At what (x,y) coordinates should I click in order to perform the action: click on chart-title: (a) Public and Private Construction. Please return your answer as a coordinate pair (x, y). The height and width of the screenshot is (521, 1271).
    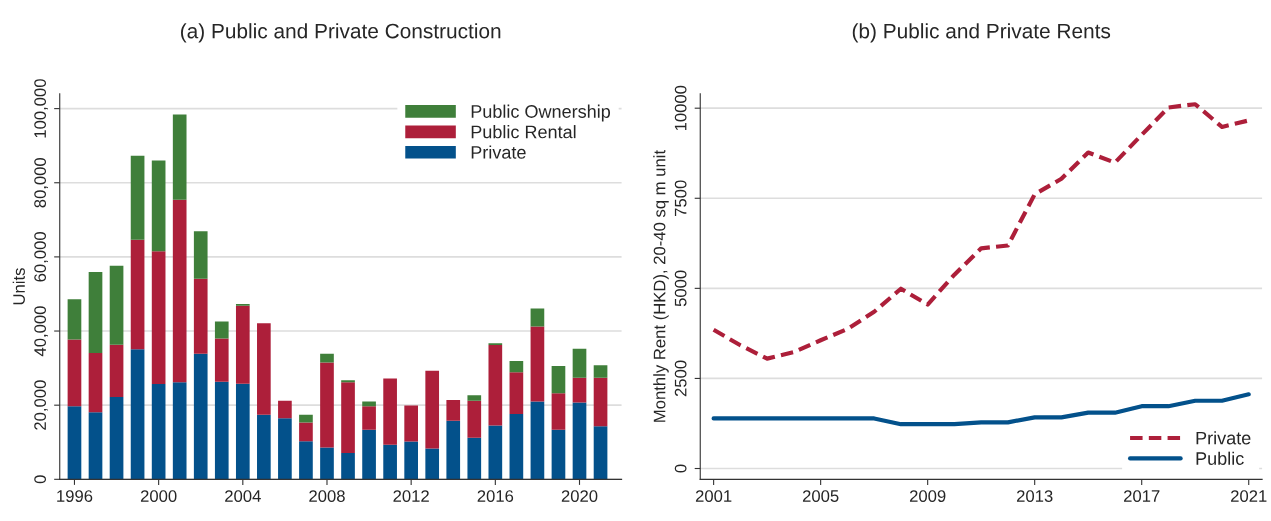
    Looking at the image, I should click on (341, 33).